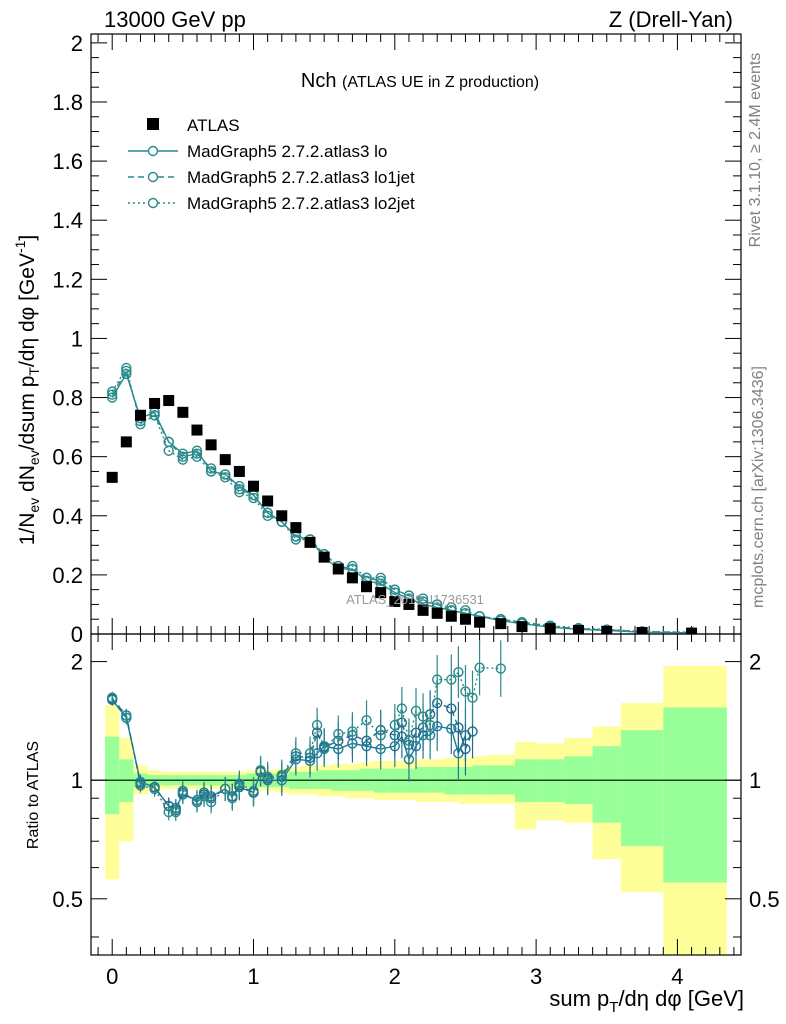  I want to click on y-label-part: -1, so click(20, 246).